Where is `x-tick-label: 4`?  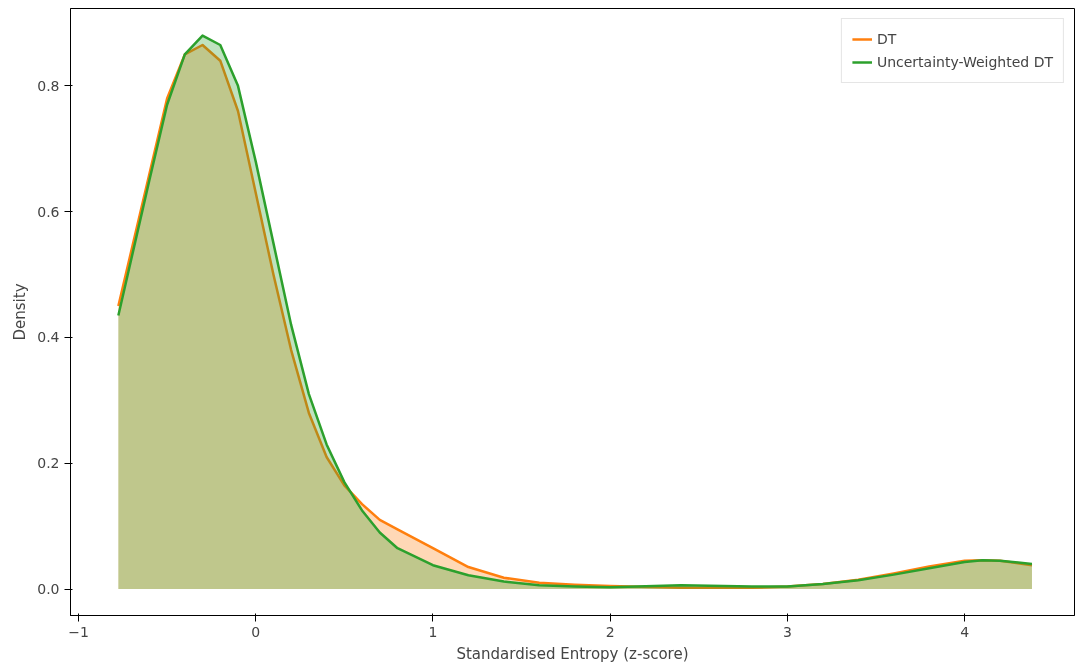
x-tick-label: 4 is located at coordinates (965, 631).